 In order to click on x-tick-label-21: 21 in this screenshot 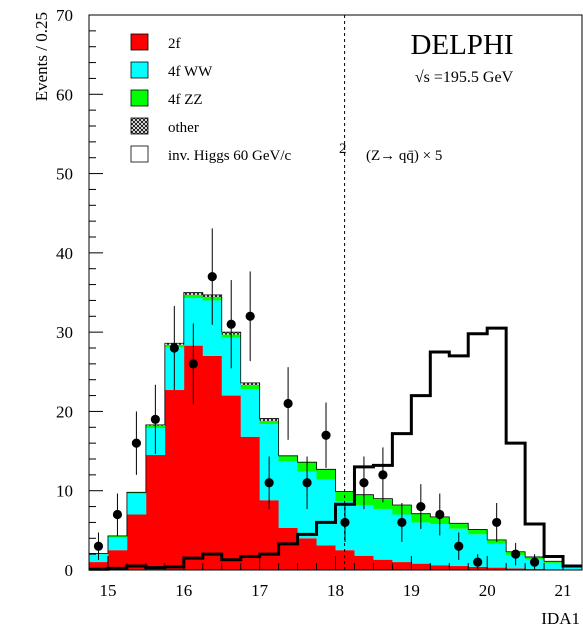, I will do `click(563, 590)`.